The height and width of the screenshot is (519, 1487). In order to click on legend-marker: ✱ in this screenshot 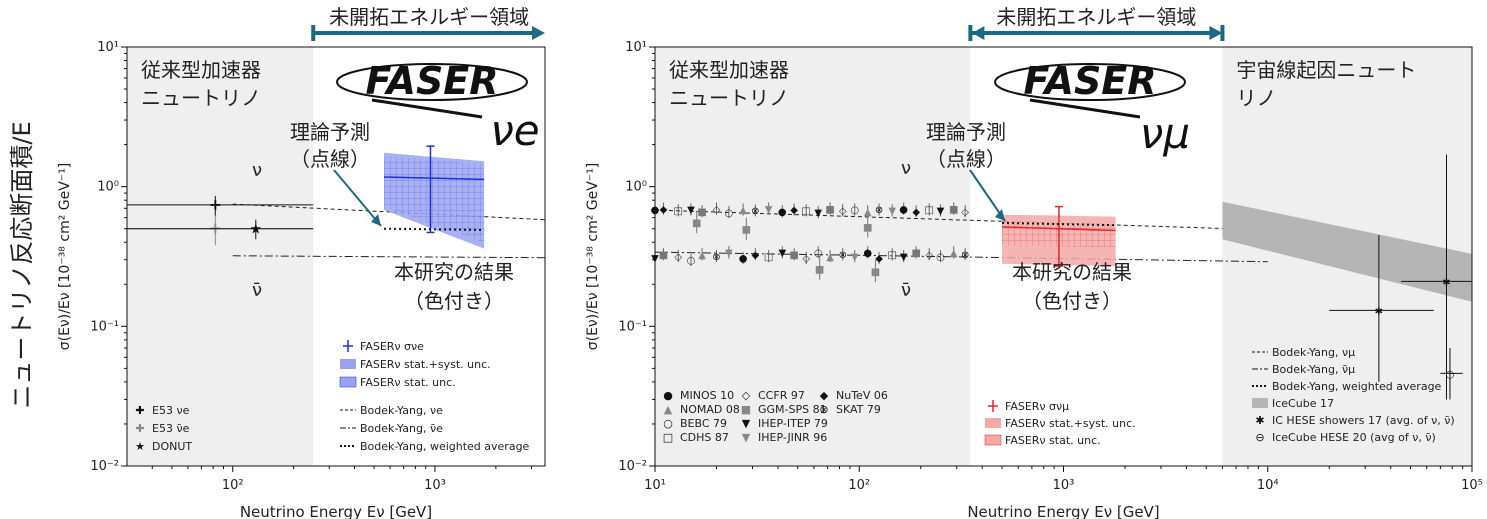, I will do `click(1259, 420)`.